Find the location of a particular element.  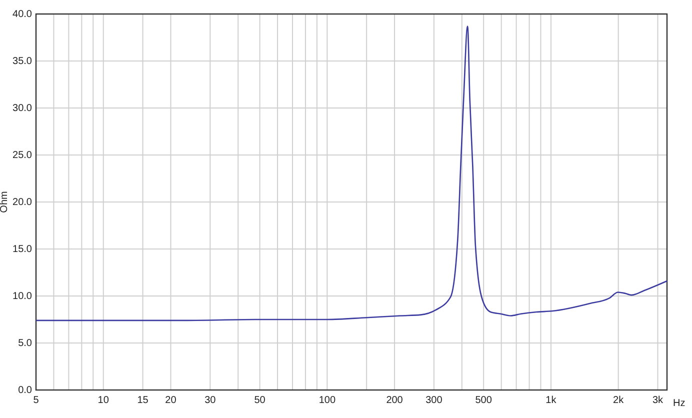

x-tick-label: 200 is located at coordinates (395, 400).